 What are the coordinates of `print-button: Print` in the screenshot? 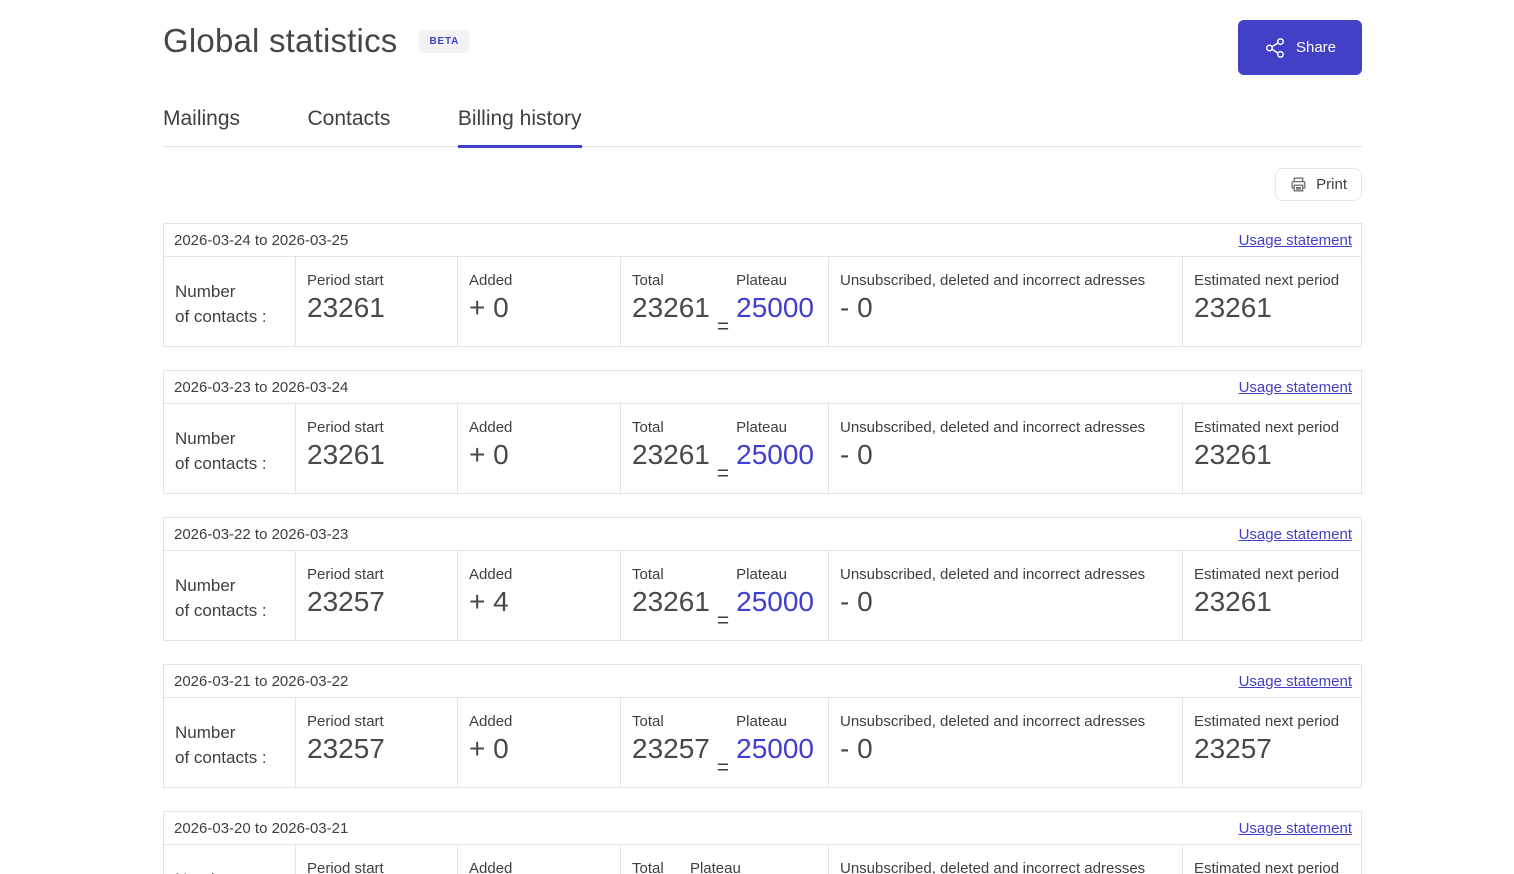 It's located at (1318, 184).